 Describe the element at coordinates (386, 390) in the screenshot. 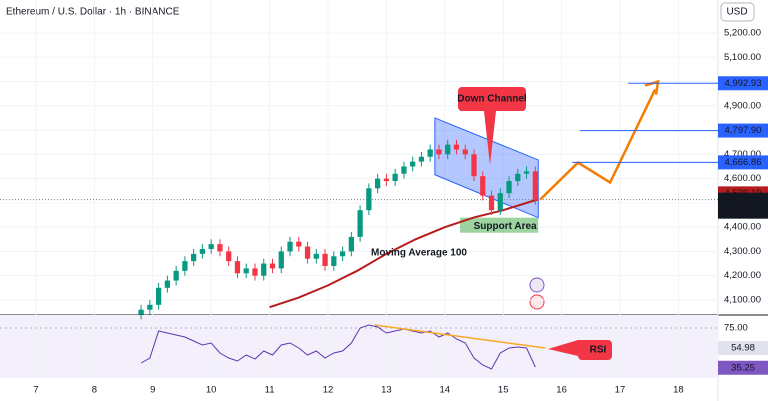

I see `x-tick-label: 13` at that location.